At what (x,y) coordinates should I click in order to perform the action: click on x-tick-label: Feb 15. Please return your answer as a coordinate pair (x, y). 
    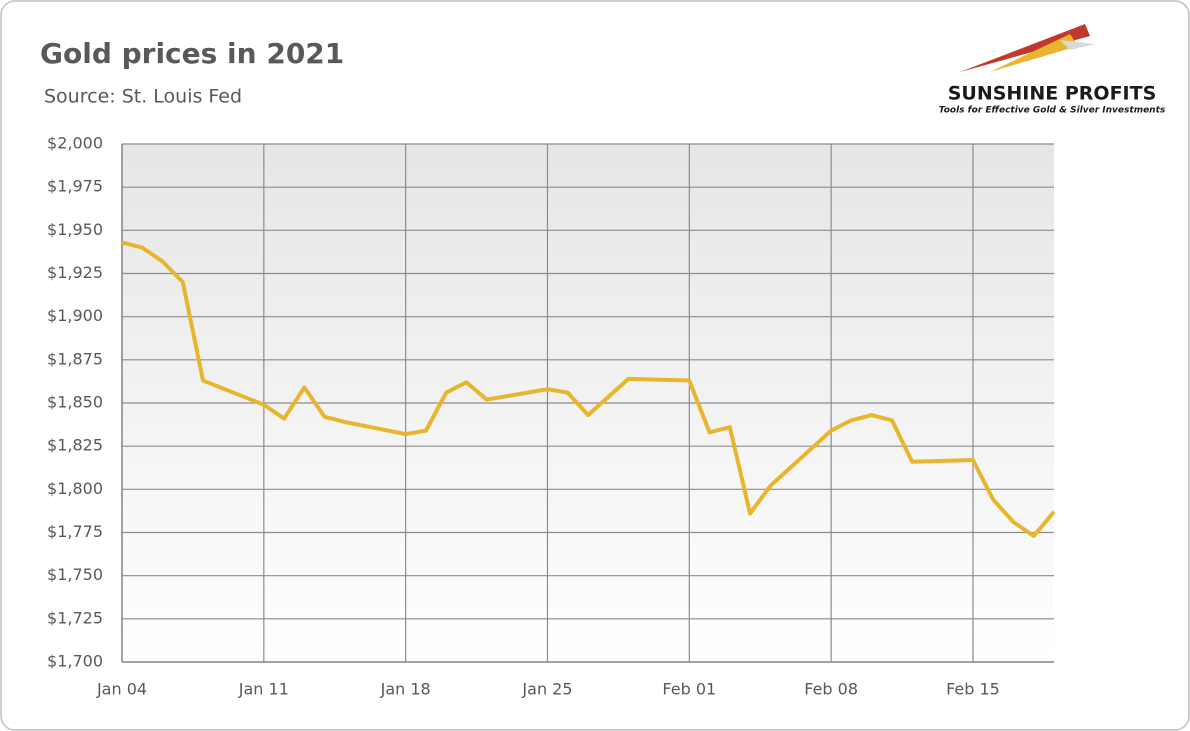
    Looking at the image, I should click on (973, 689).